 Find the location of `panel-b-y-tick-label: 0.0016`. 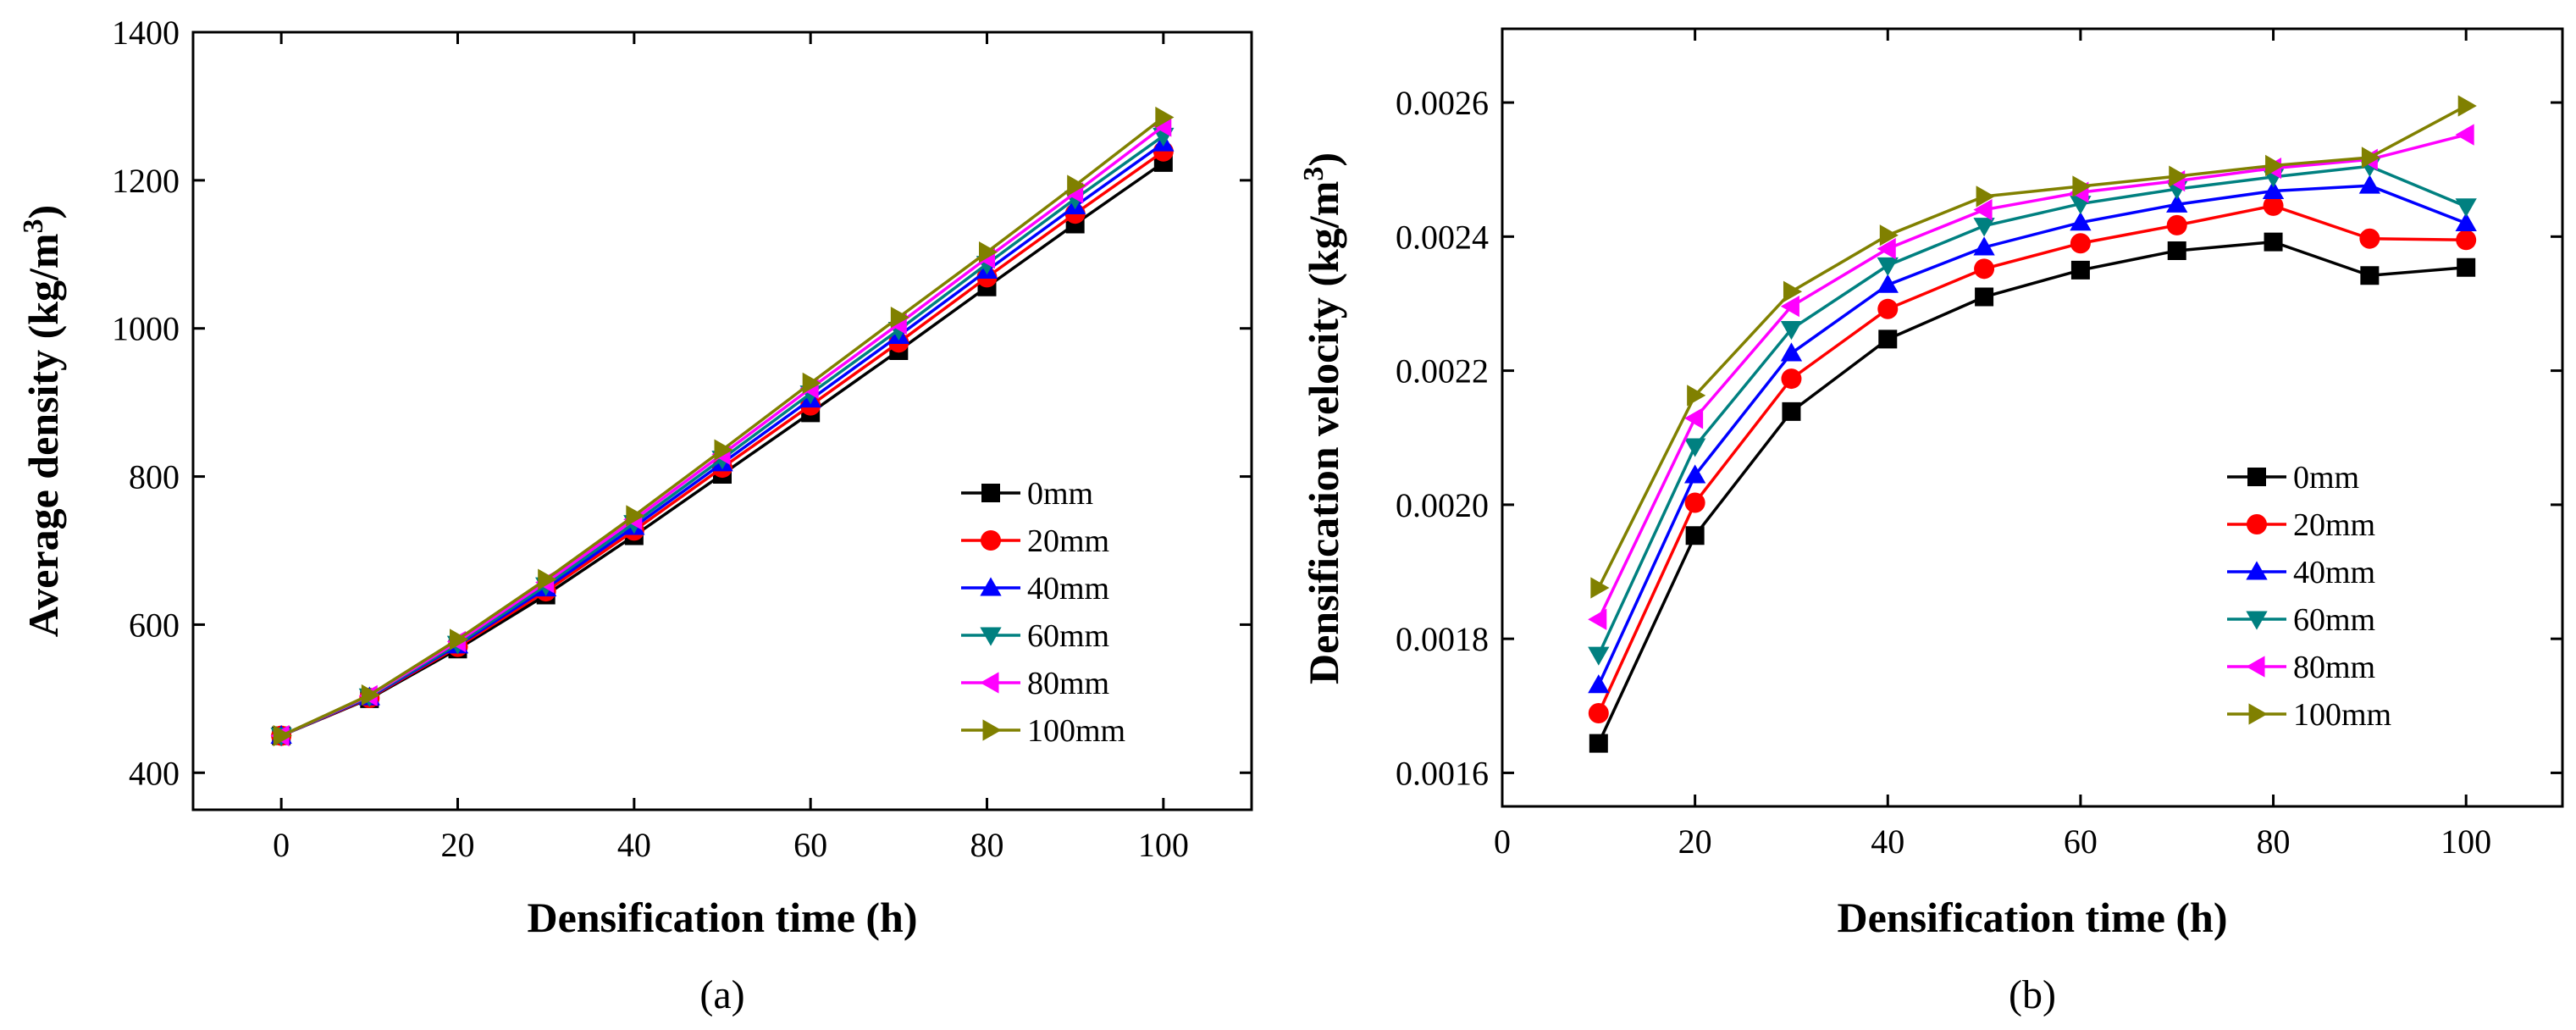

panel-b-y-tick-label: 0.0016 is located at coordinates (1442, 773).